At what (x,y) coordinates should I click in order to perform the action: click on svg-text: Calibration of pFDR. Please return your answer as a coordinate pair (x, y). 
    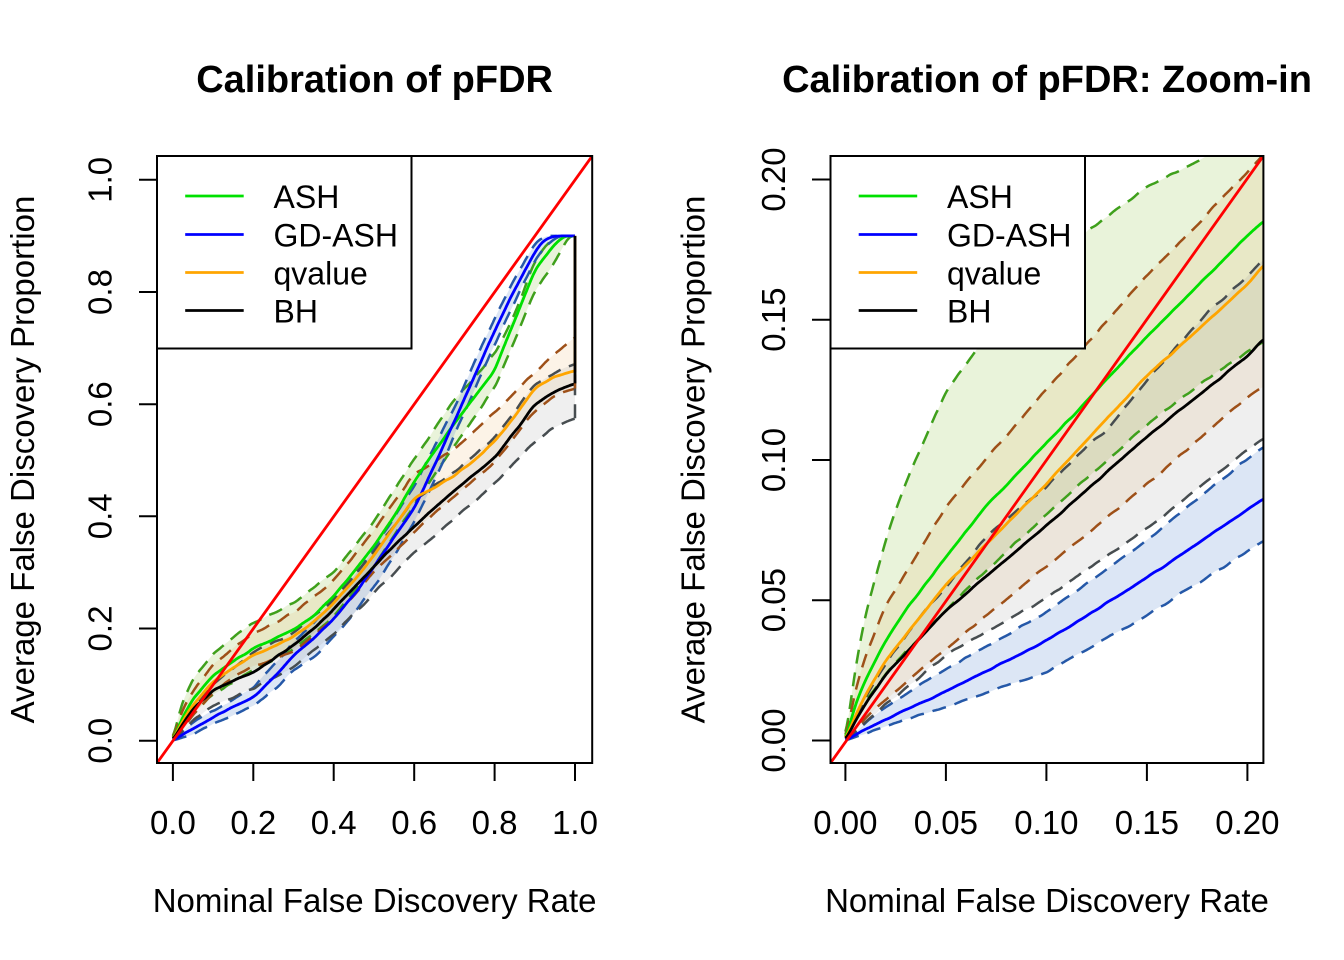
    Looking at the image, I should click on (374, 80).